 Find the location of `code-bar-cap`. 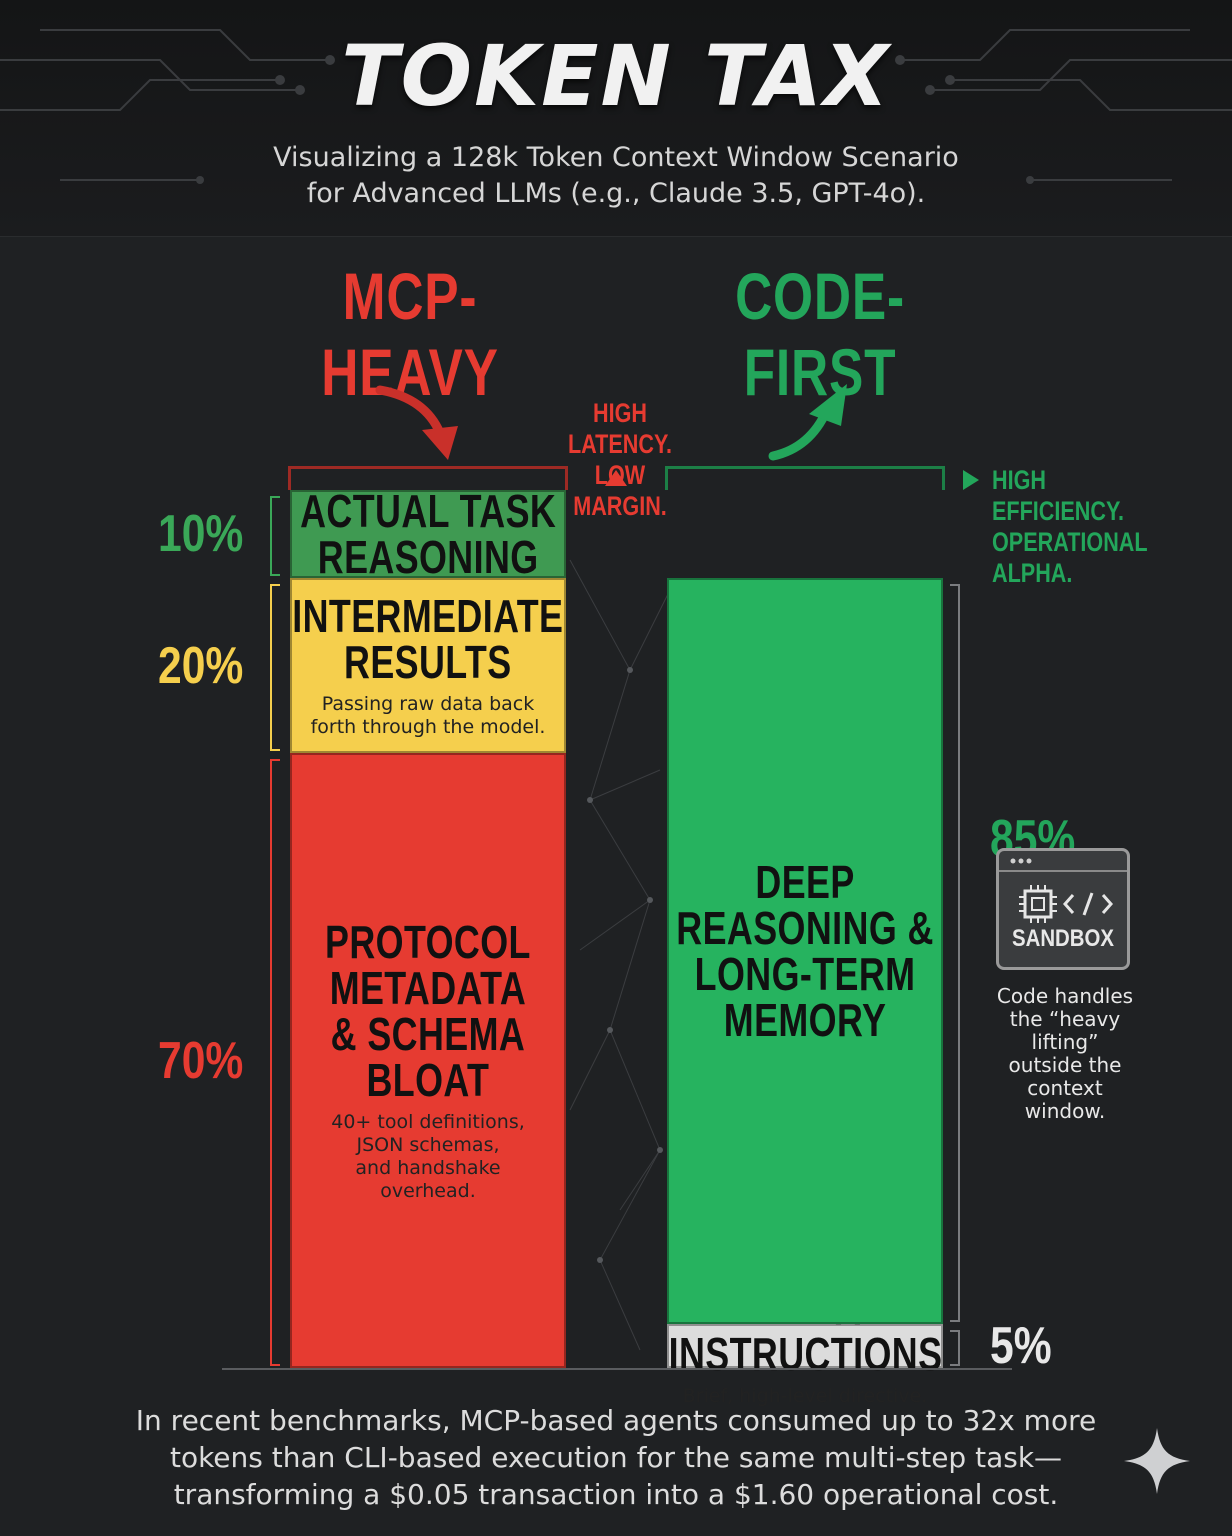

code-bar-cap is located at coordinates (805, 478).